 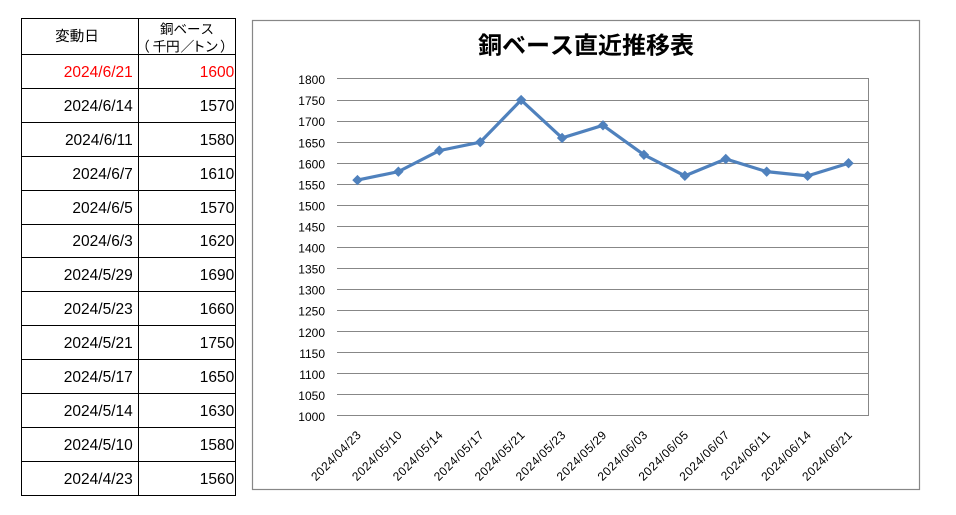 I want to click on svg-text: 1200, so click(x=311, y=333).